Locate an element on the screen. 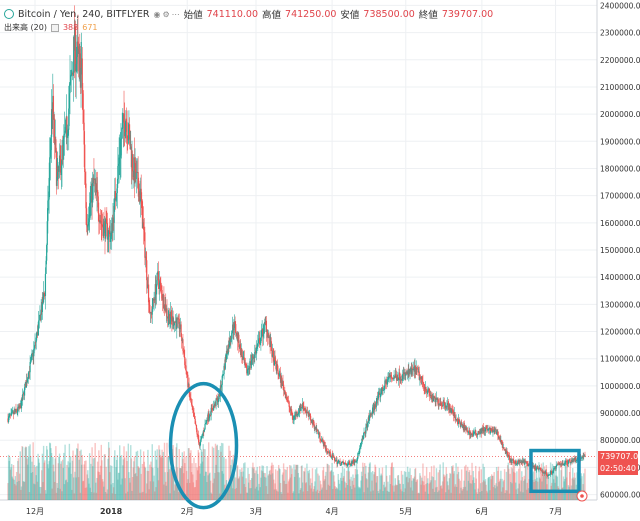 The image size is (640, 521). series-controls: ◉ ⚙ ⋯ is located at coordinates (166, 14).